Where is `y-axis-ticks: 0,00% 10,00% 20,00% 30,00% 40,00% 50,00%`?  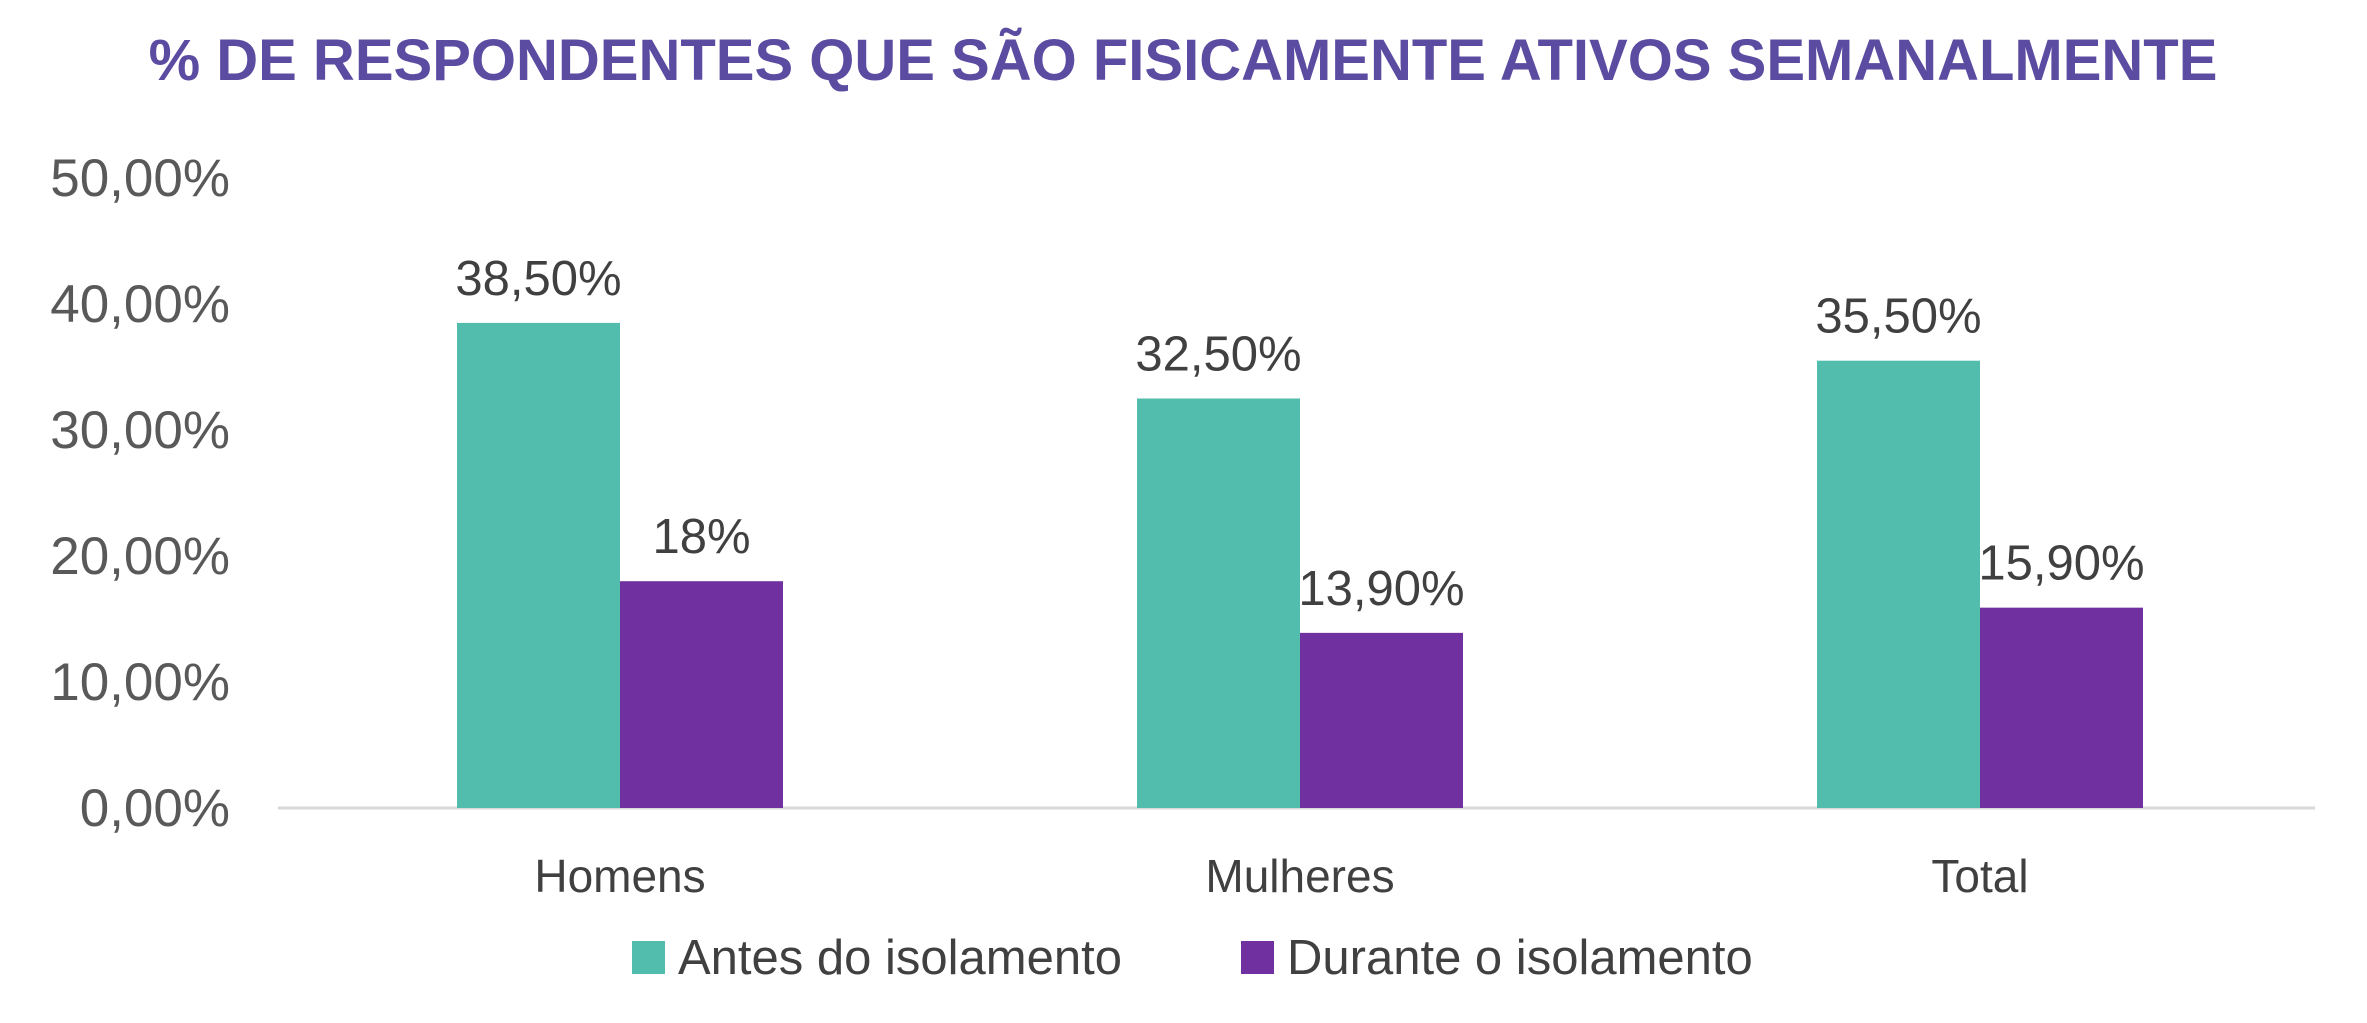 y-axis-ticks: 0,00% 10,00% 20,00% 30,00% 40,00% 50,00% is located at coordinates (140, 493).